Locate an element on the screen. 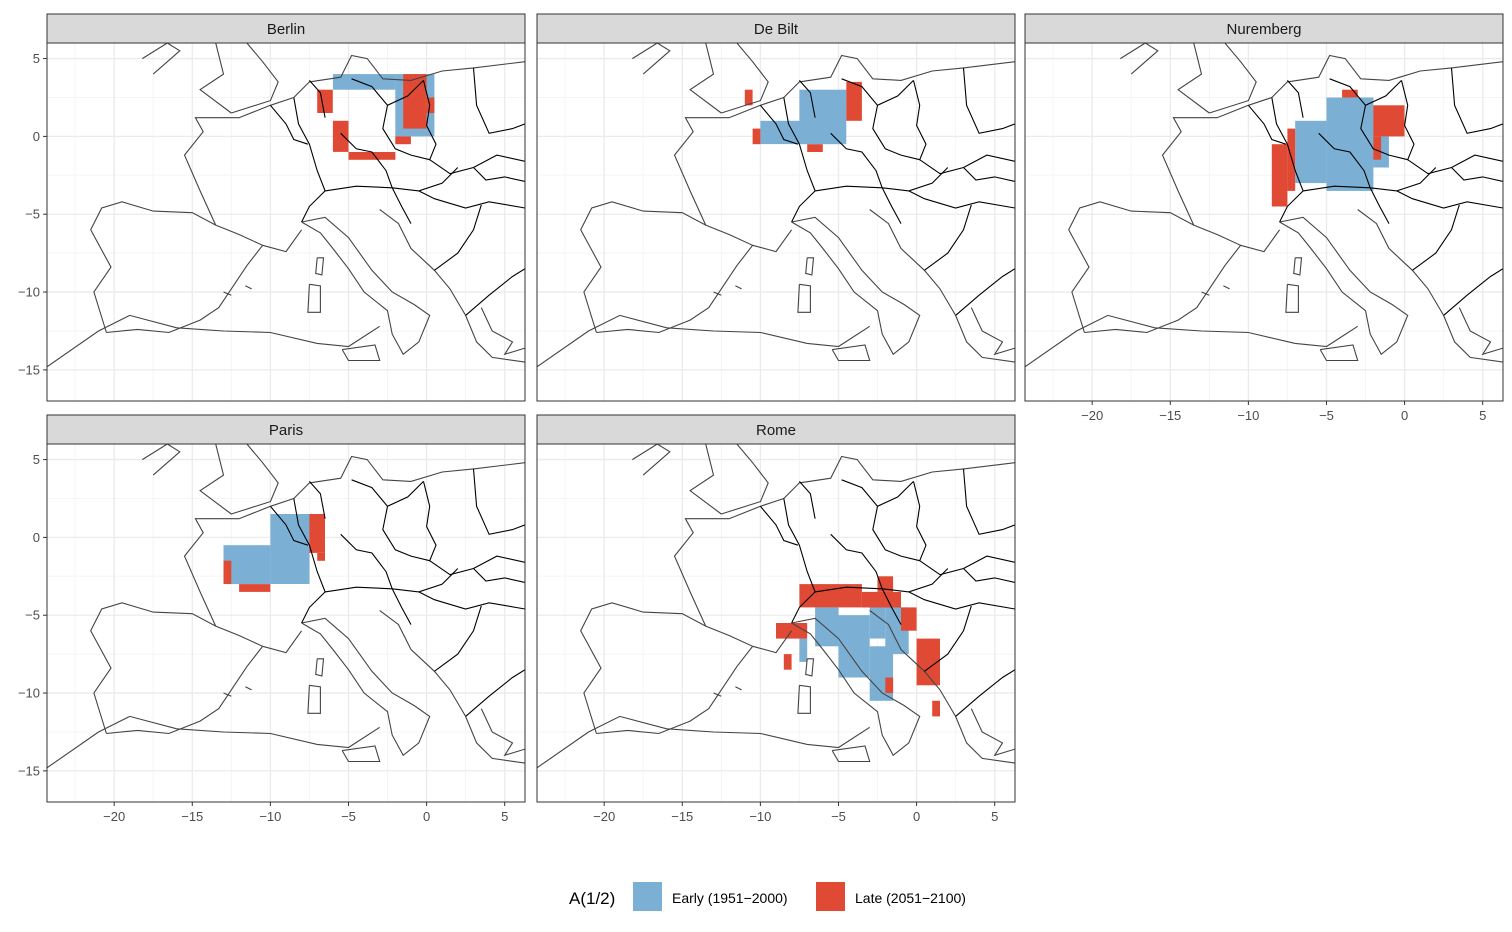 The width and height of the screenshot is (1512, 932). x-tick-label: 0 is located at coordinates (426, 816).